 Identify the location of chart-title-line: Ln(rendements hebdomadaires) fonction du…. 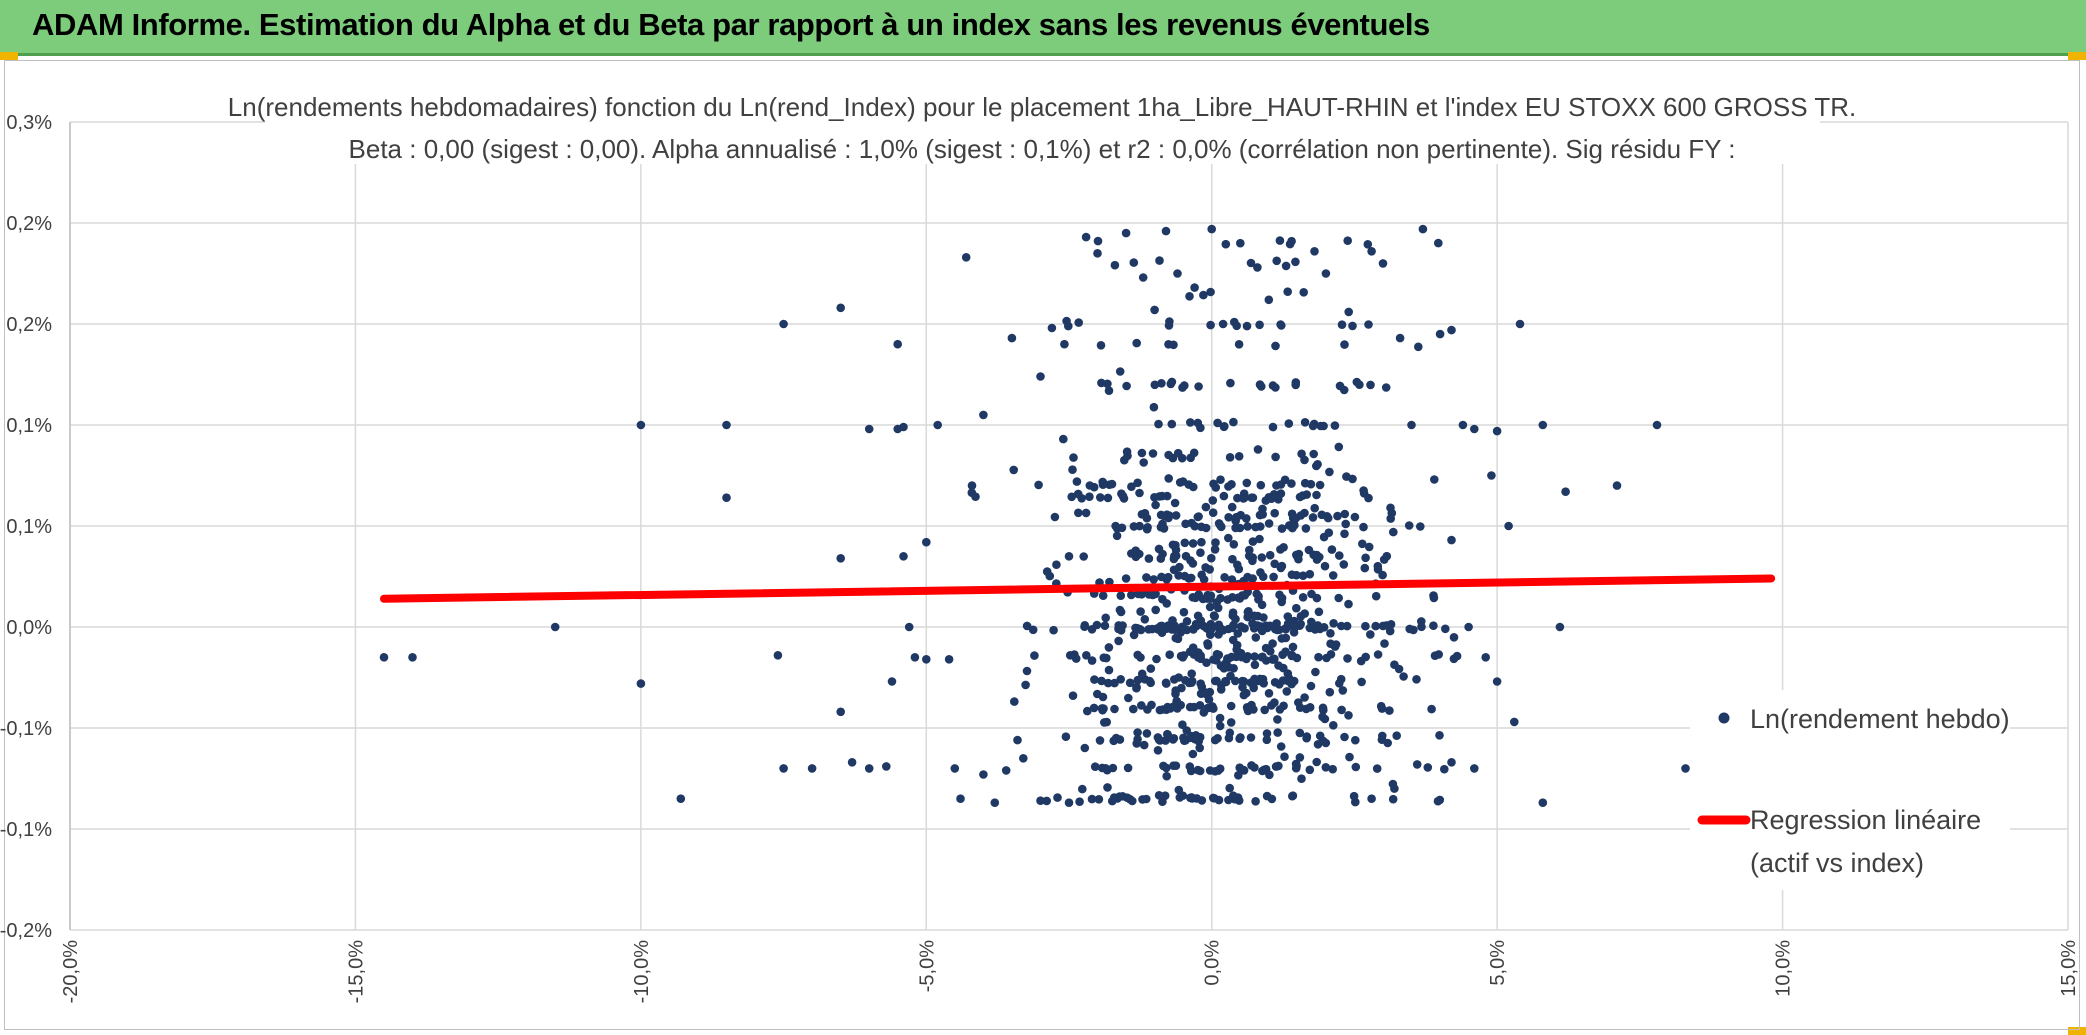
(1042, 107).